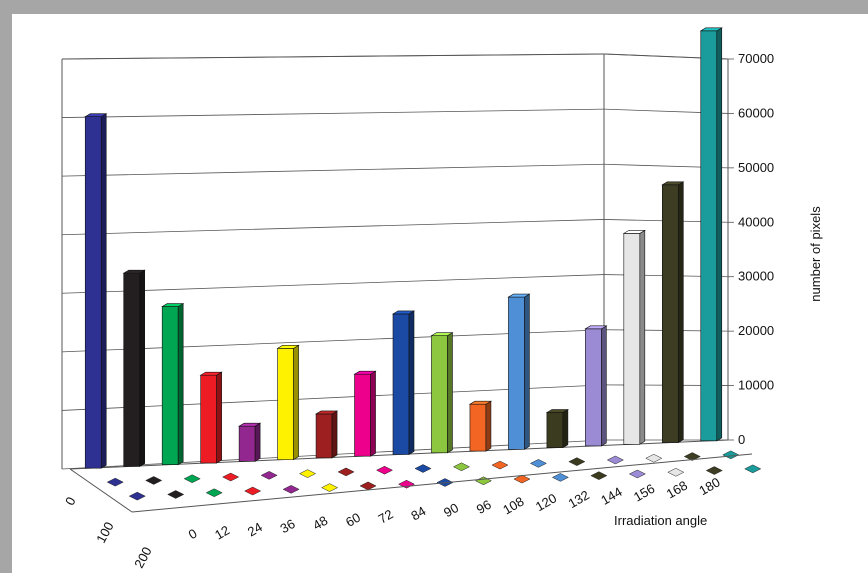  I want to click on x-tick-label: 90, so click(451, 510).